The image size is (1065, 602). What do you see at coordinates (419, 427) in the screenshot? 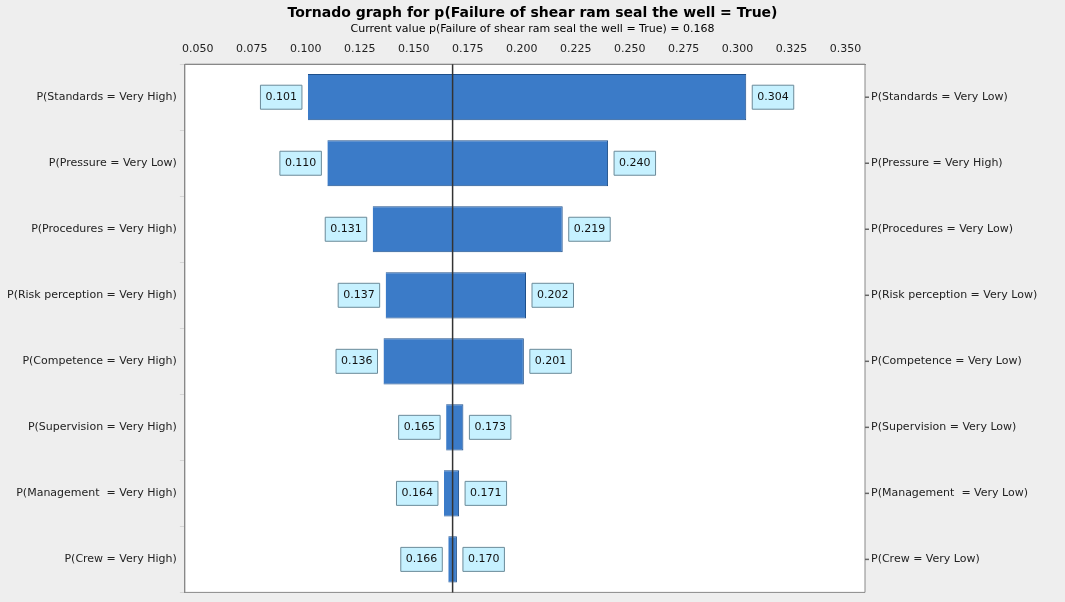
I see `annotation: 0.165` at bounding box center [419, 427].